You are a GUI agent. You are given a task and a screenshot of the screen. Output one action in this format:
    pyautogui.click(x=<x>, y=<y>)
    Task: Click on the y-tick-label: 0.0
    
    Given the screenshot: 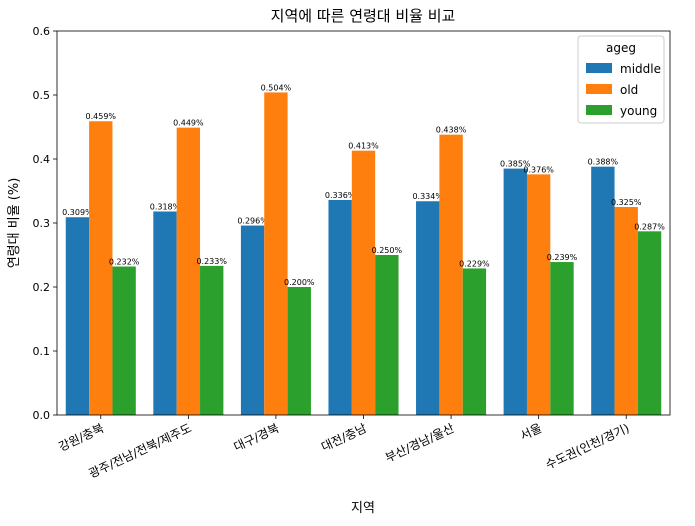 What is the action you would take?
    pyautogui.click(x=42, y=415)
    